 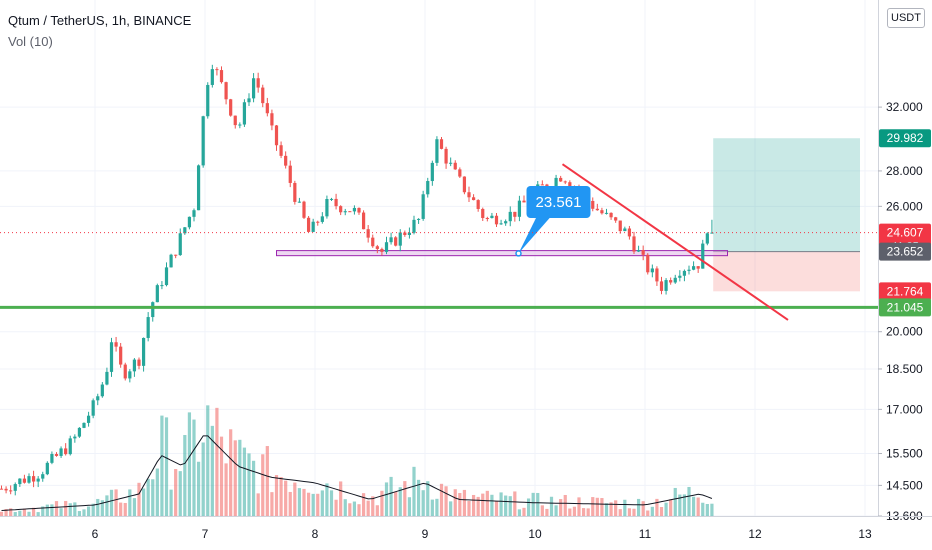 What do you see at coordinates (786, 271) in the screenshot?
I see `stop-loss-zone` at bounding box center [786, 271].